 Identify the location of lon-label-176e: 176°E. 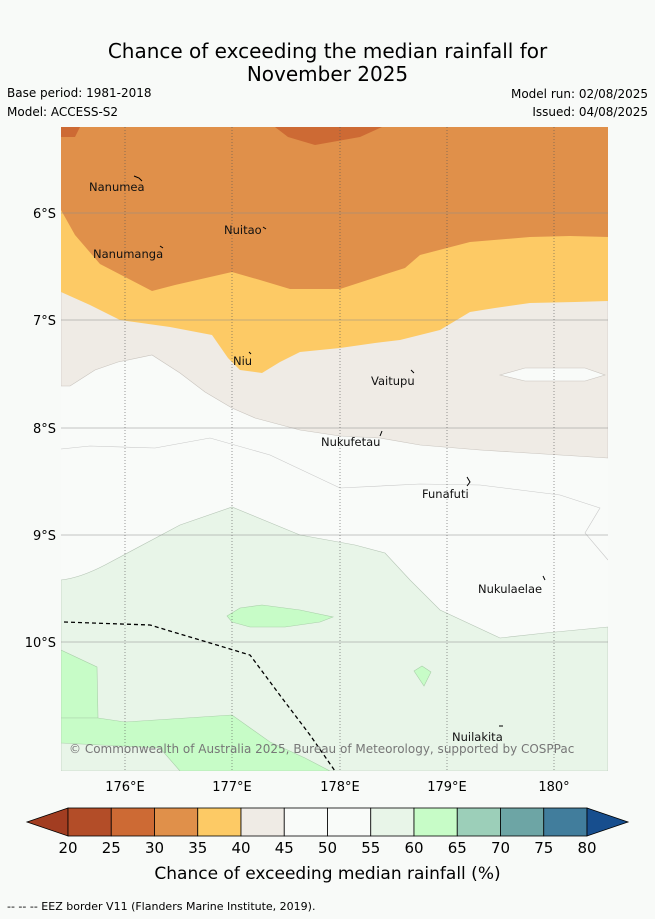
(125, 787).